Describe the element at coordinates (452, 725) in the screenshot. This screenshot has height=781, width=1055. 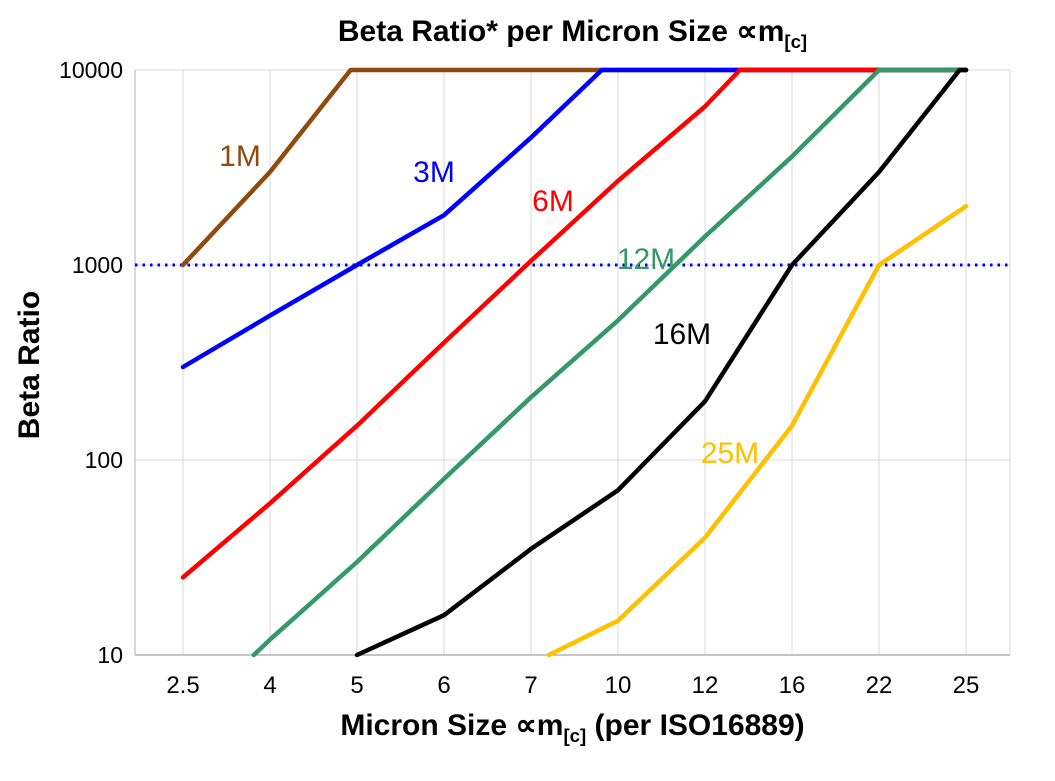
I see `x-axis-label-text: Micron Size ∝m` at that location.